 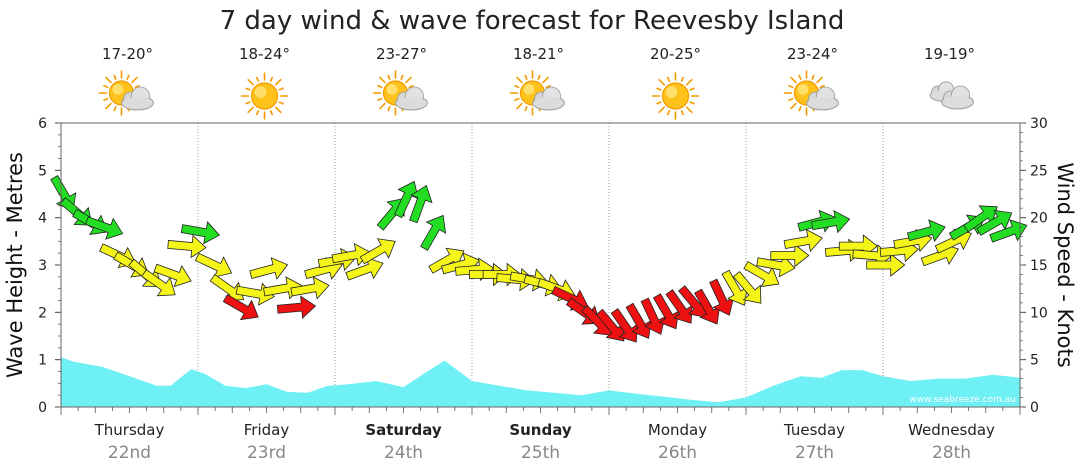 I want to click on right-axis: 0 5 10 15 20 25 30, so click(x=1034, y=266).